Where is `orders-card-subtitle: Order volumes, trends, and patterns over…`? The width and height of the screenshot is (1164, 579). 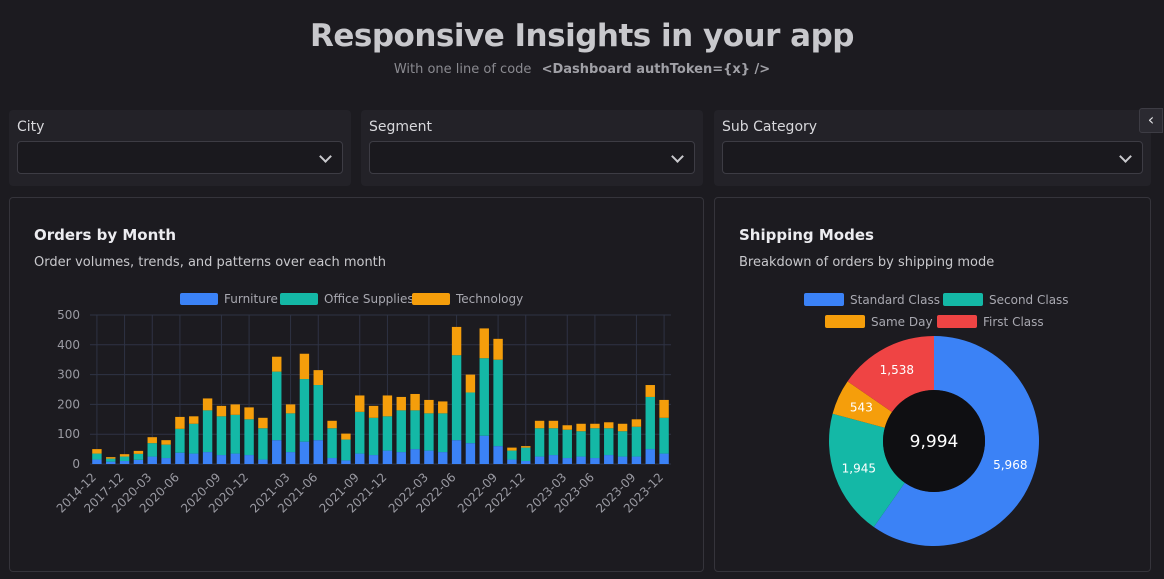 orders-card-subtitle: Order volumes, trends, and patterns over… is located at coordinates (210, 262).